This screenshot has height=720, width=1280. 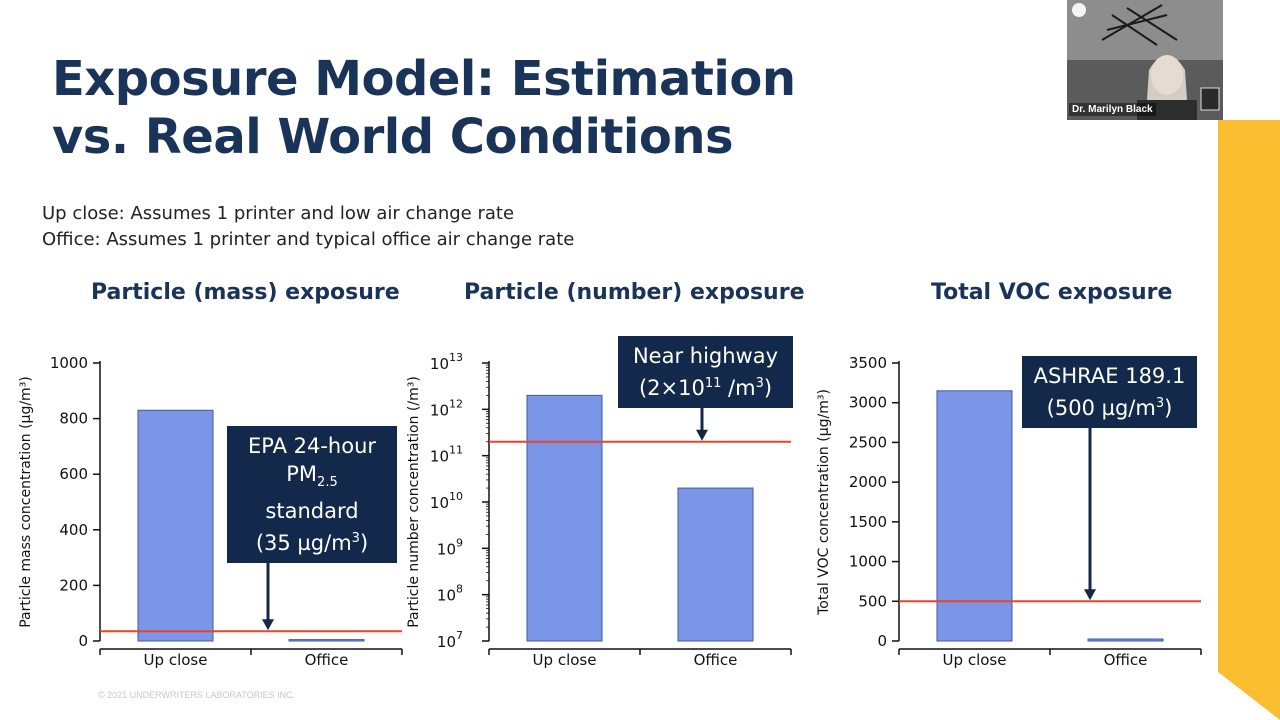 I want to click on callout-highway-line2: (2×1011 /m3), so click(x=705, y=388).